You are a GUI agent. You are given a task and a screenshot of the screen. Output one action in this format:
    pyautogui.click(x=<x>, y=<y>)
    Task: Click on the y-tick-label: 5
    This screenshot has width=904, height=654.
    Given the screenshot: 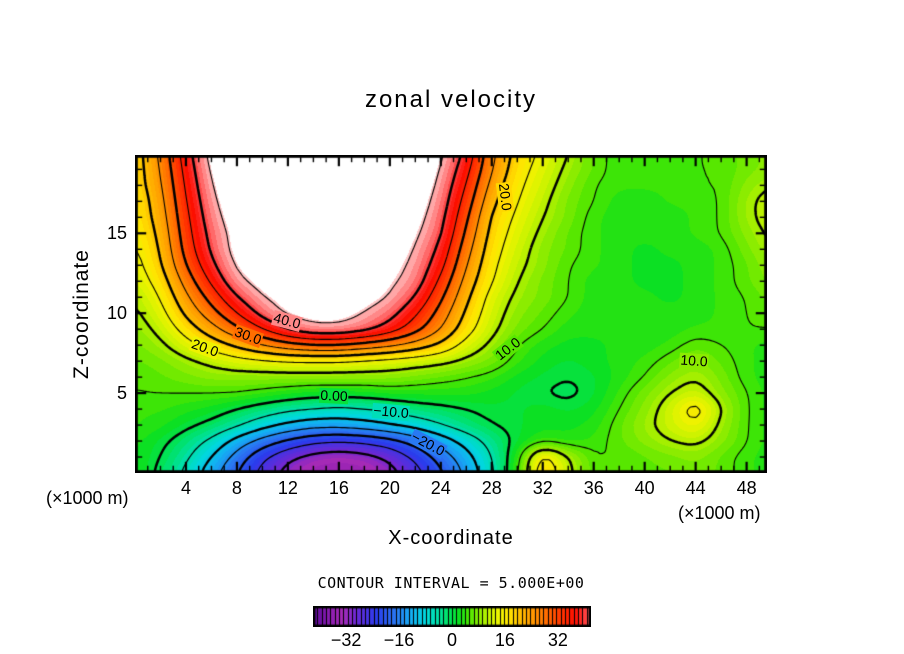 What is the action you would take?
    pyautogui.click(x=121, y=393)
    